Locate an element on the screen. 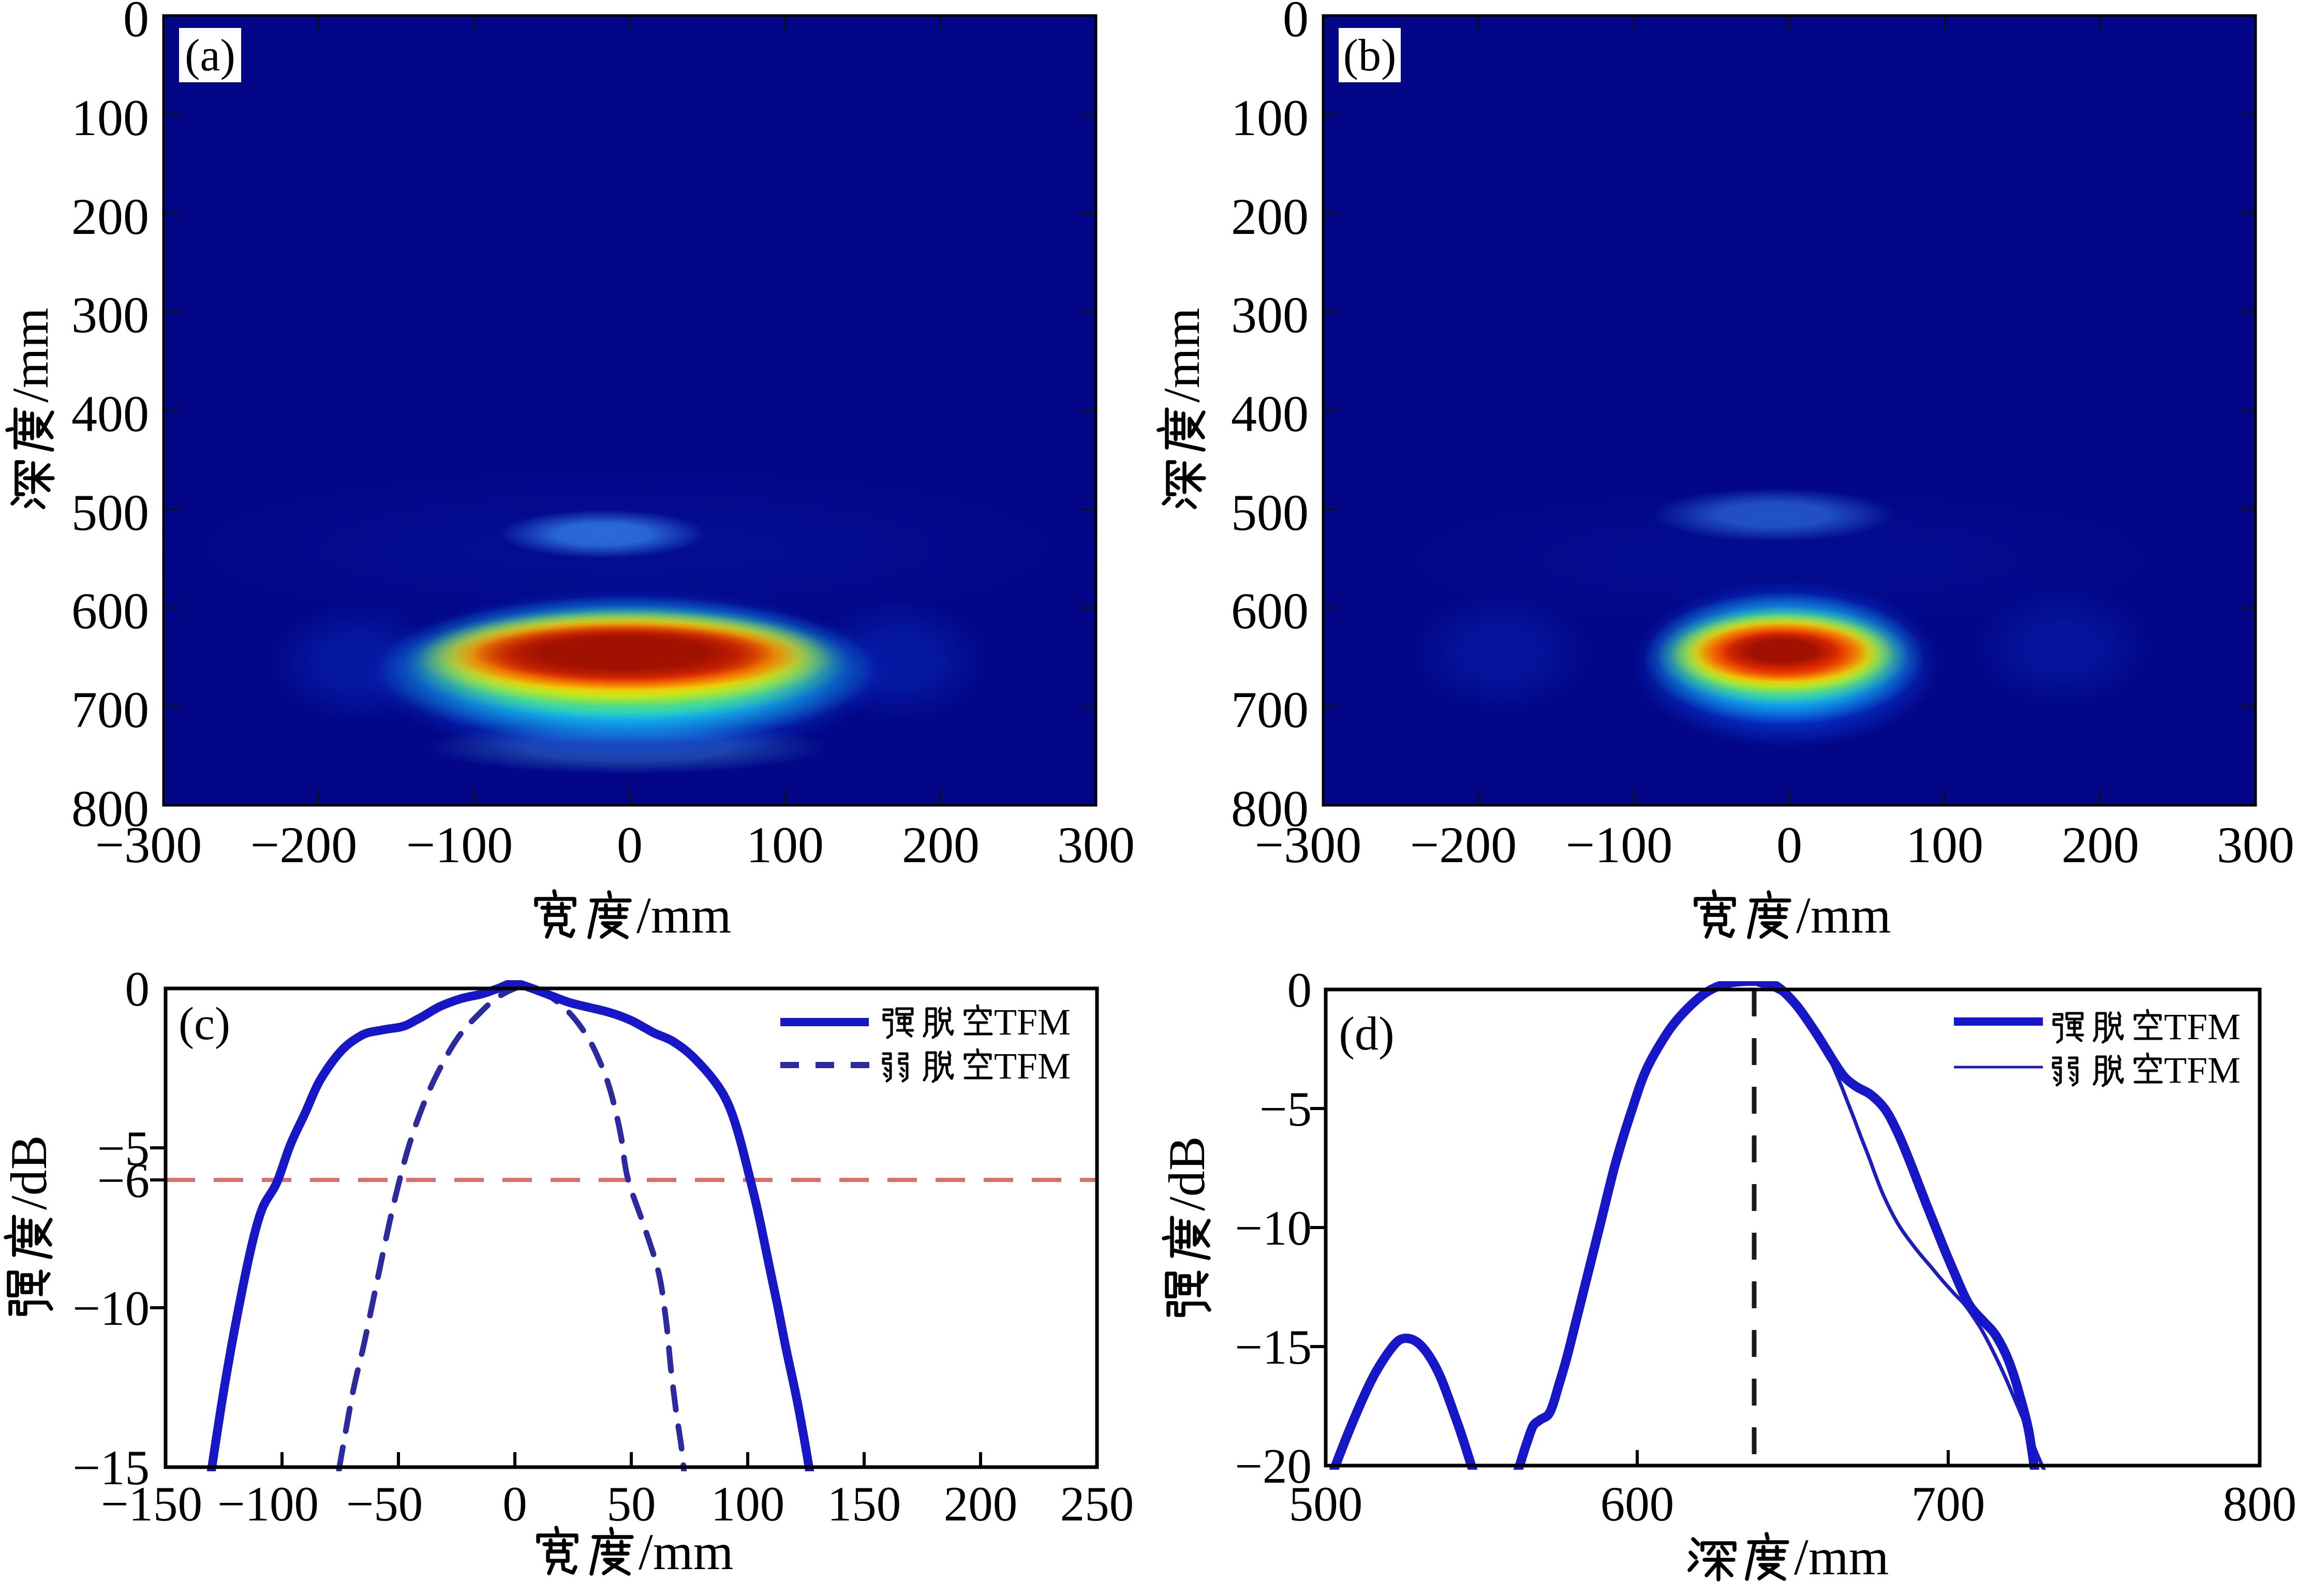  svg-text: −20 is located at coordinates (1273, 1466).